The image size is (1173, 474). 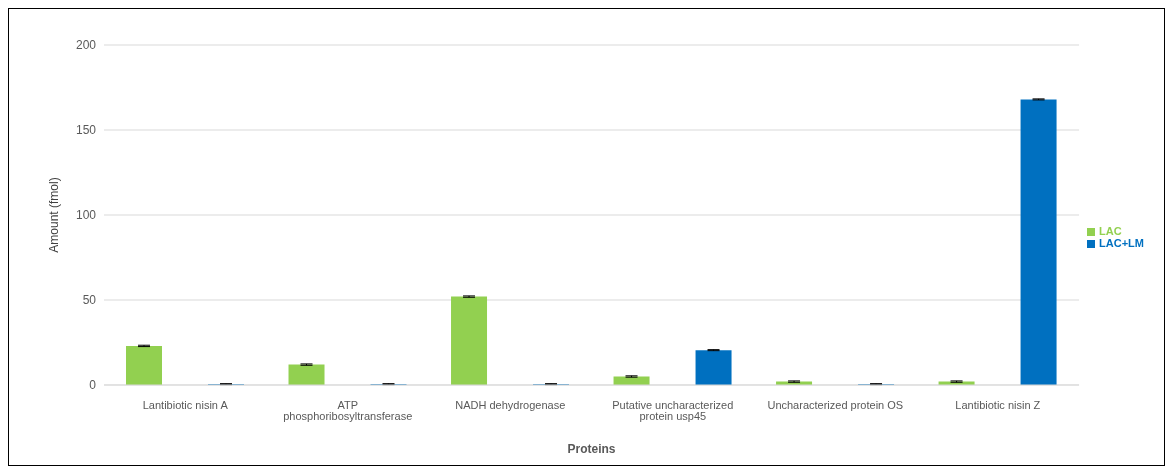 I want to click on x-axis-title: Proteins, so click(x=591, y=449).